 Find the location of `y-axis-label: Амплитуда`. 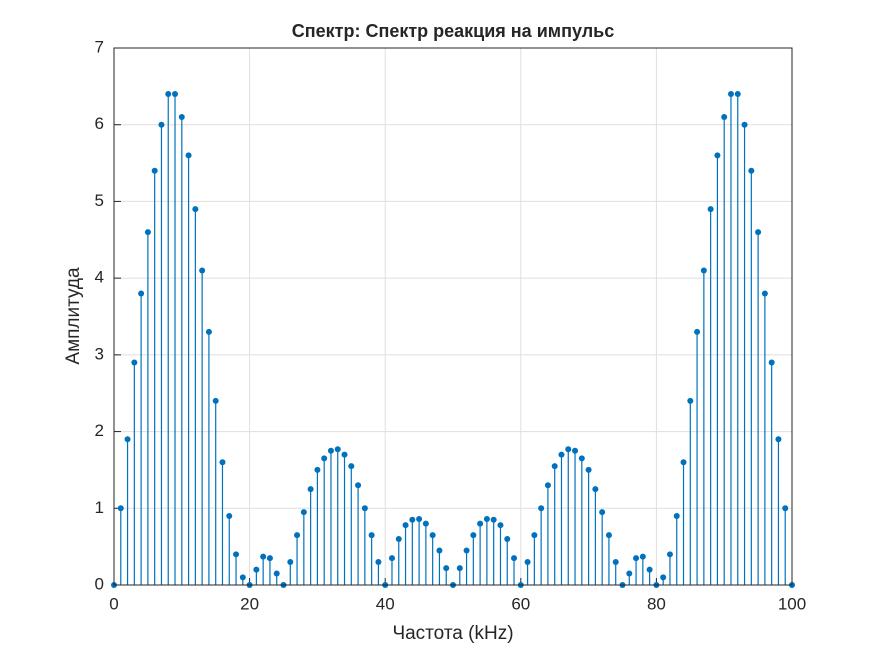

y-axis-label: Амплитуда is located at coordinates (73, 316).